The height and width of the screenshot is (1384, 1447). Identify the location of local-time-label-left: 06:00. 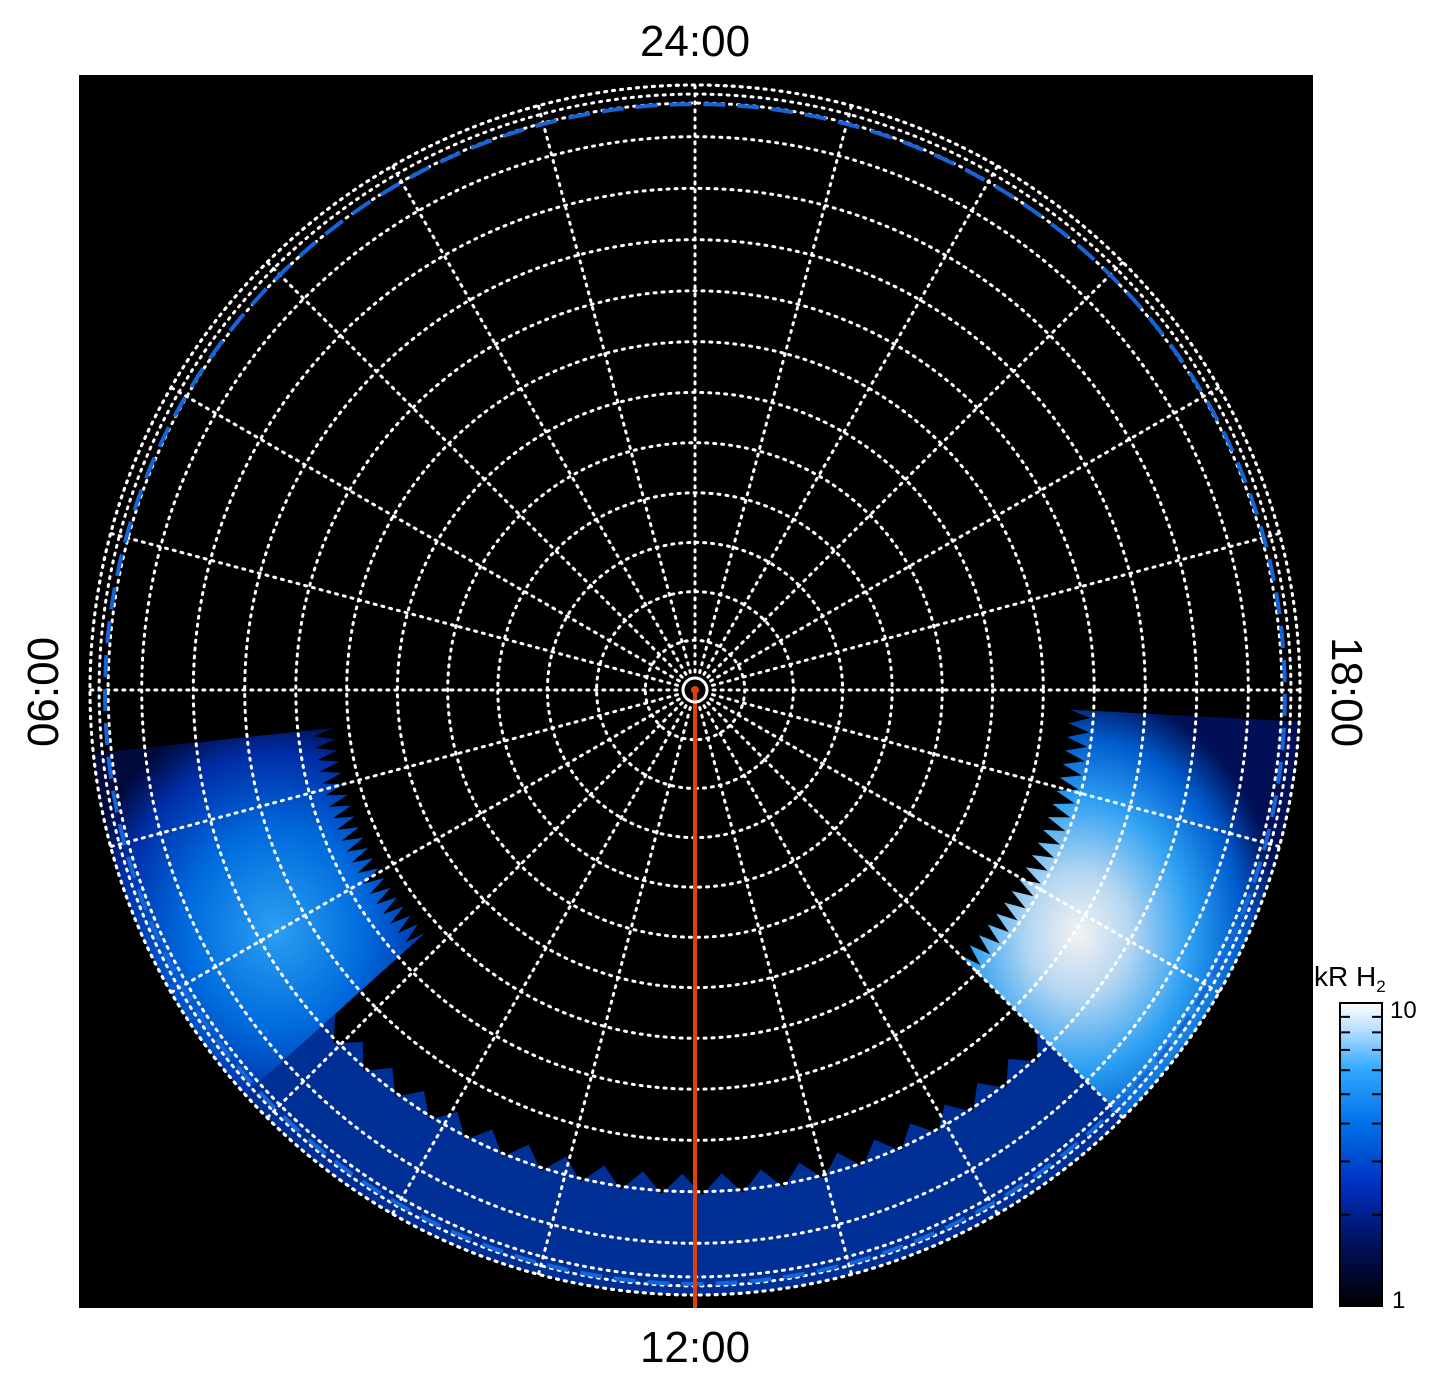
(43, 692).